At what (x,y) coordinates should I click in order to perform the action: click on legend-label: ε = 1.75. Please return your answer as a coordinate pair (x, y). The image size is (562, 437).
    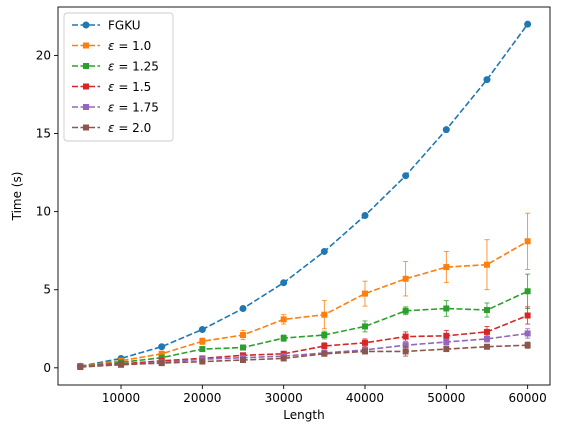
    Looking at the image, I should click on (133, 108).